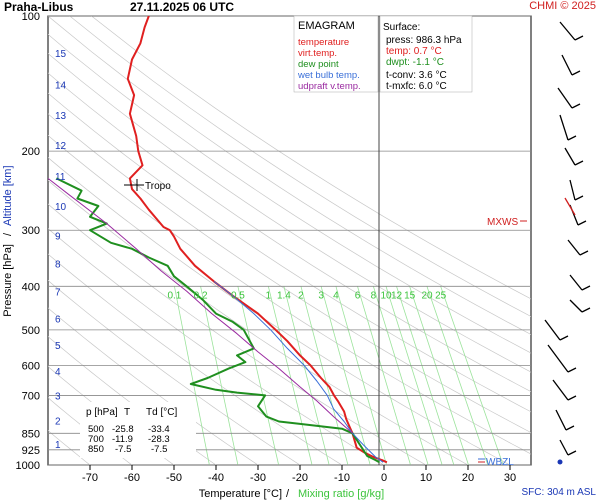 This screenshot has width=600, height=500. I want to click on wet-bulb-line, so click(298, 372).